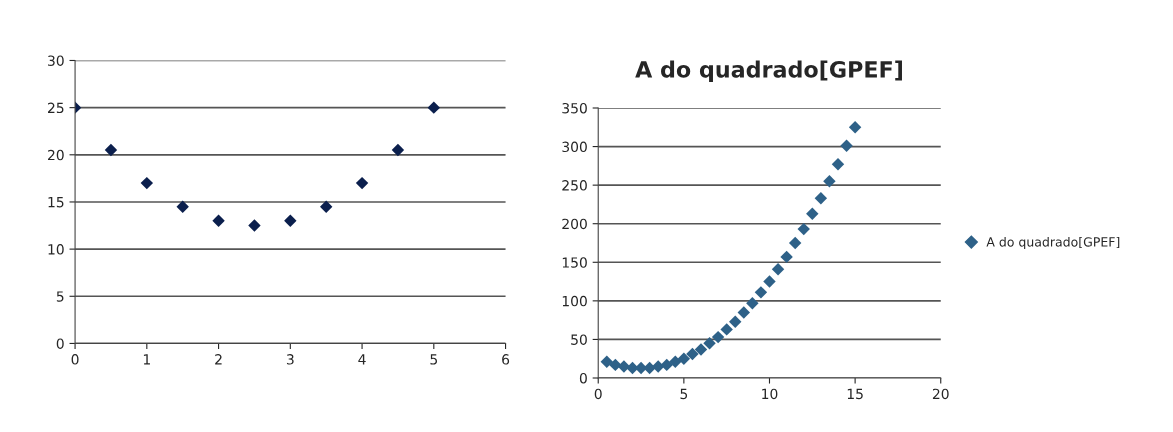  What do you see at coordinates (218, 359) in the screenshot?
I see `x-tick-label: 2` at bounding box center [218, 359].